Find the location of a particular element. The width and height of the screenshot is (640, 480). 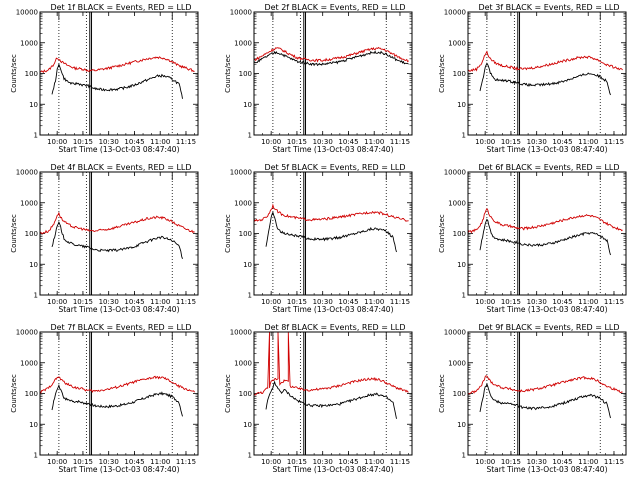

panel-title: Det 6f BLACK = Events, RED = LLD is located at coordinates (548, 167).